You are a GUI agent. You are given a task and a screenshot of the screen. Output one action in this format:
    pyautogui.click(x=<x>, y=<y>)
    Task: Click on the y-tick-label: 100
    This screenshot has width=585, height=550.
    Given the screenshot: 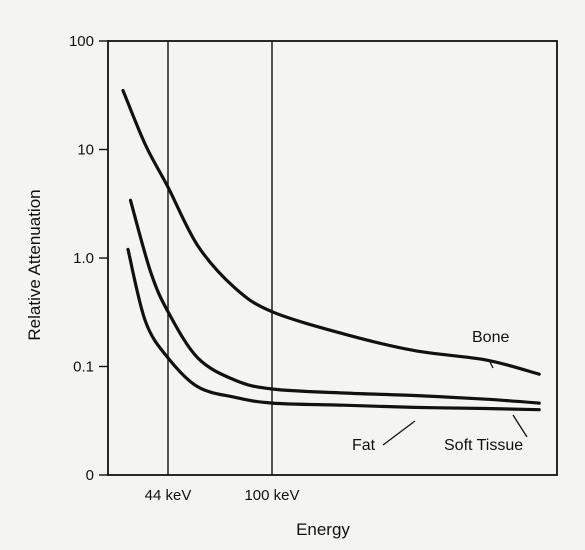 What is the action you would take?
    pyautogui.click(x=81, y=41)
    